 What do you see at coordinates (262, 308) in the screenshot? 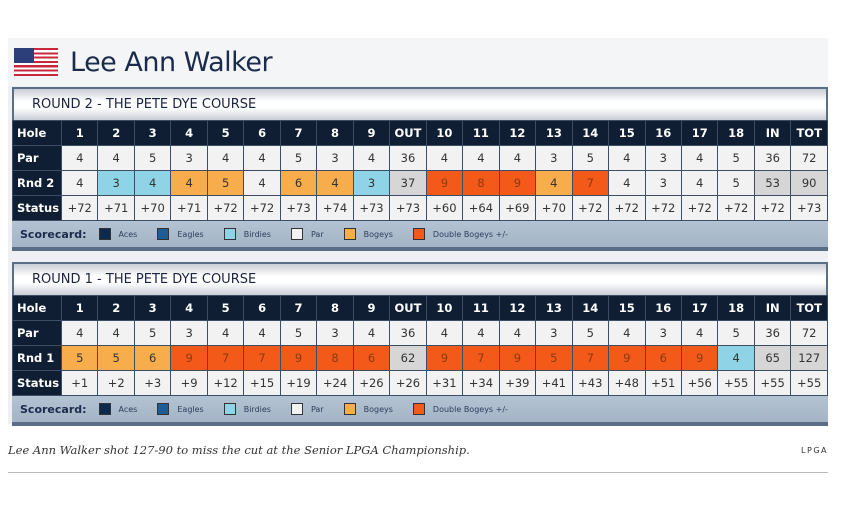
I see `hole-row-cell: 6` at bounding box center [262, 308].